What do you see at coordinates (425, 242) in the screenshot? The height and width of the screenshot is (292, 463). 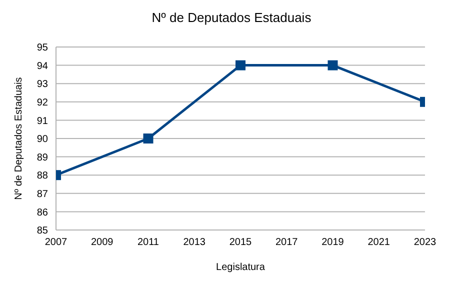 I see `x-tick-label: 2023` at bounding box center [425, 242].